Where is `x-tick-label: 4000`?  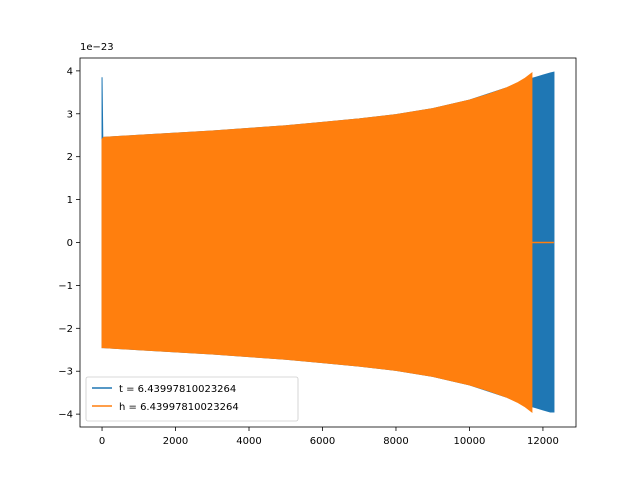
x-tick-label: 4000 is located at coordinates (248, 441).